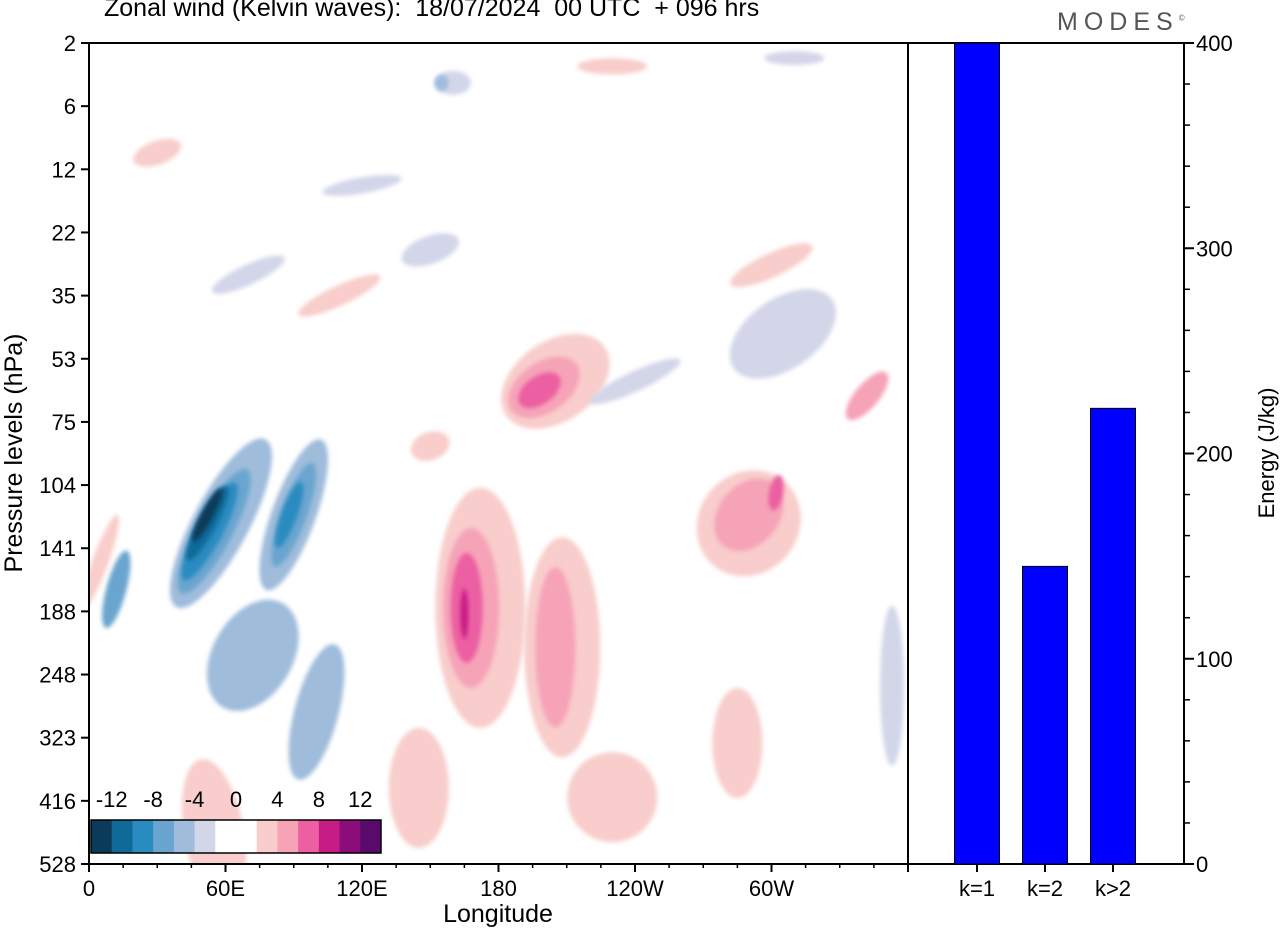 This screenshot has height=930, width=1280. I want to click on brand-mark: ©, so click(1181, 18).